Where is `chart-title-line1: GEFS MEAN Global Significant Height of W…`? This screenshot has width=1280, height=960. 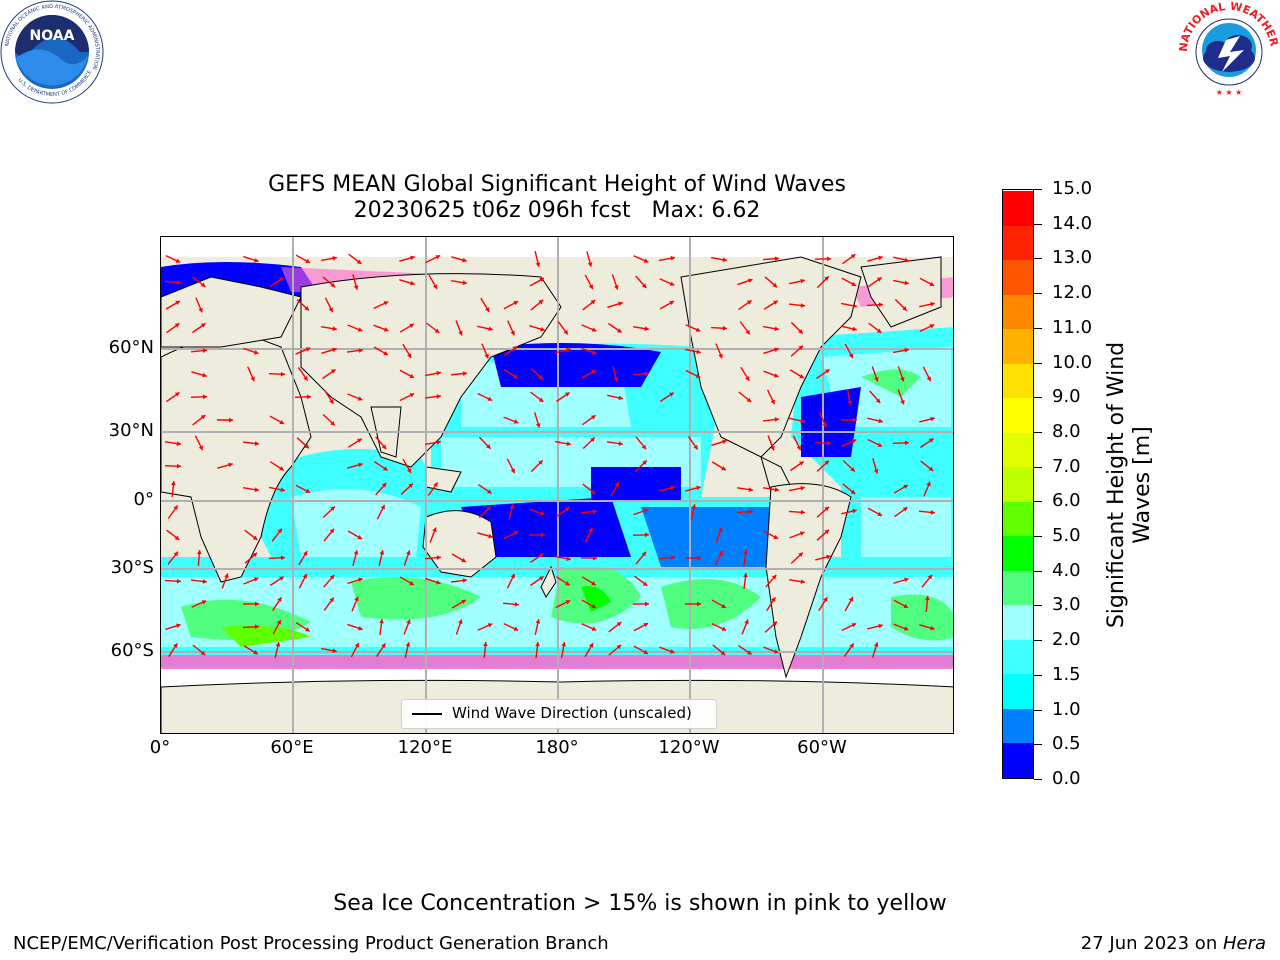
chart-title-line1: GEFS MEAN Global Significant Height of W… is located at coordinates (557, 184).